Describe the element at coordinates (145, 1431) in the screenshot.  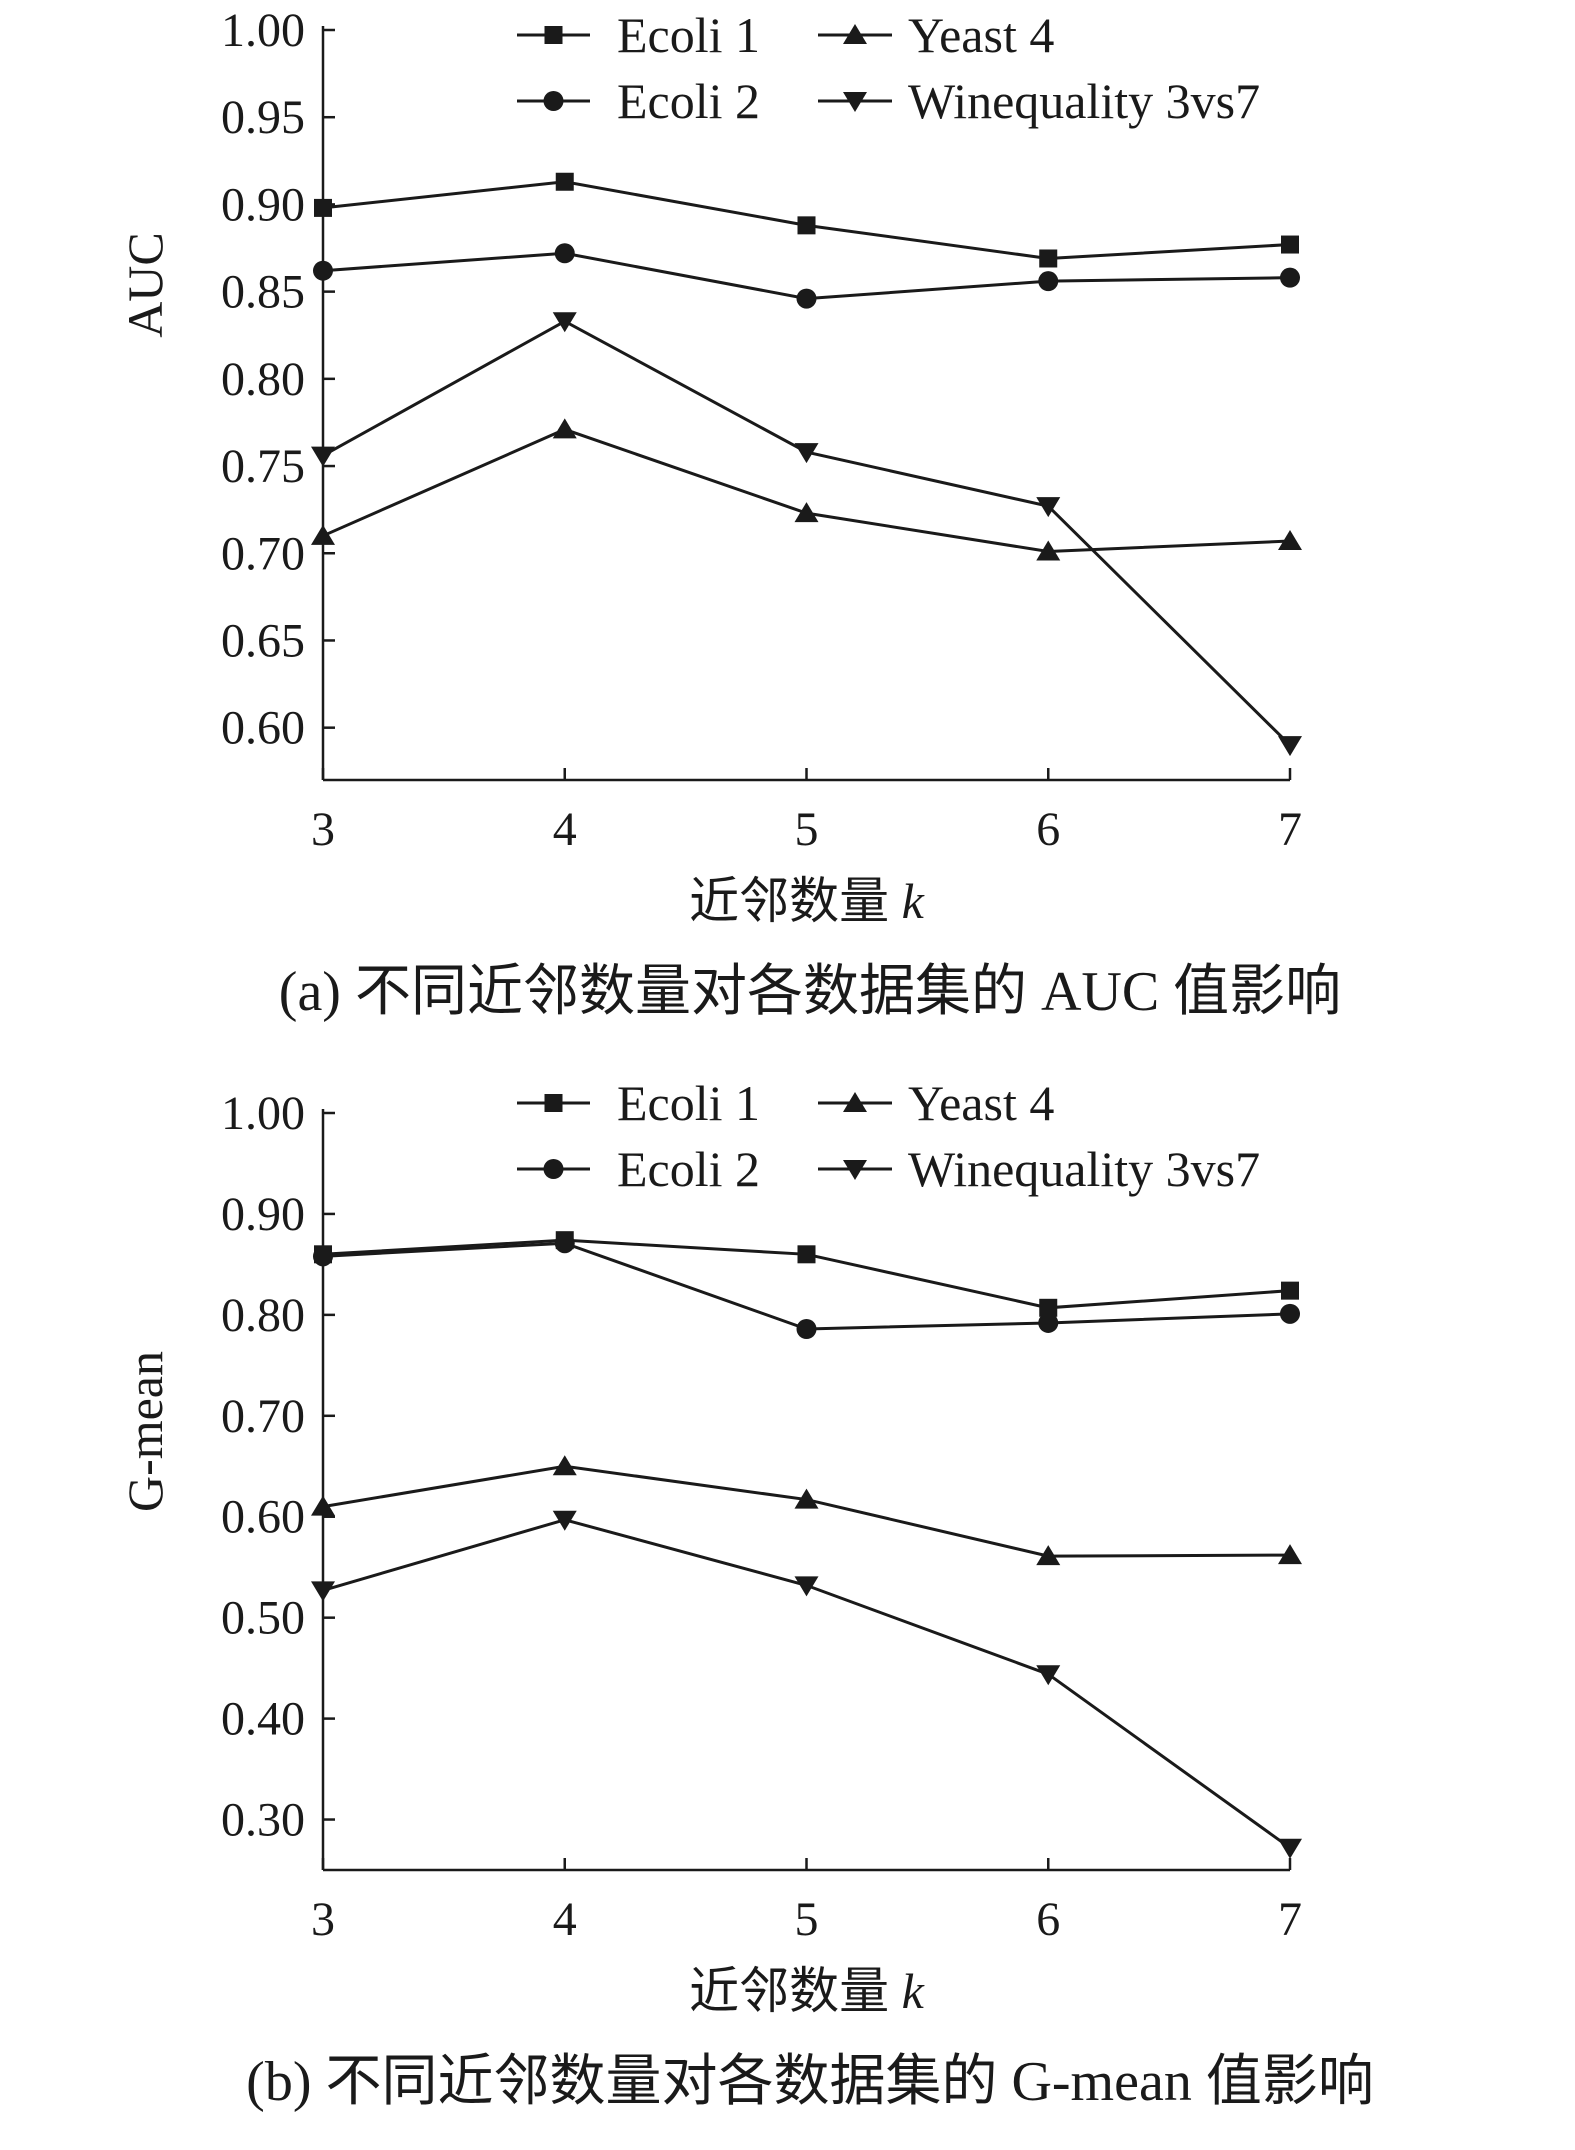
I see `y-axis-title: G-mean` at that location.